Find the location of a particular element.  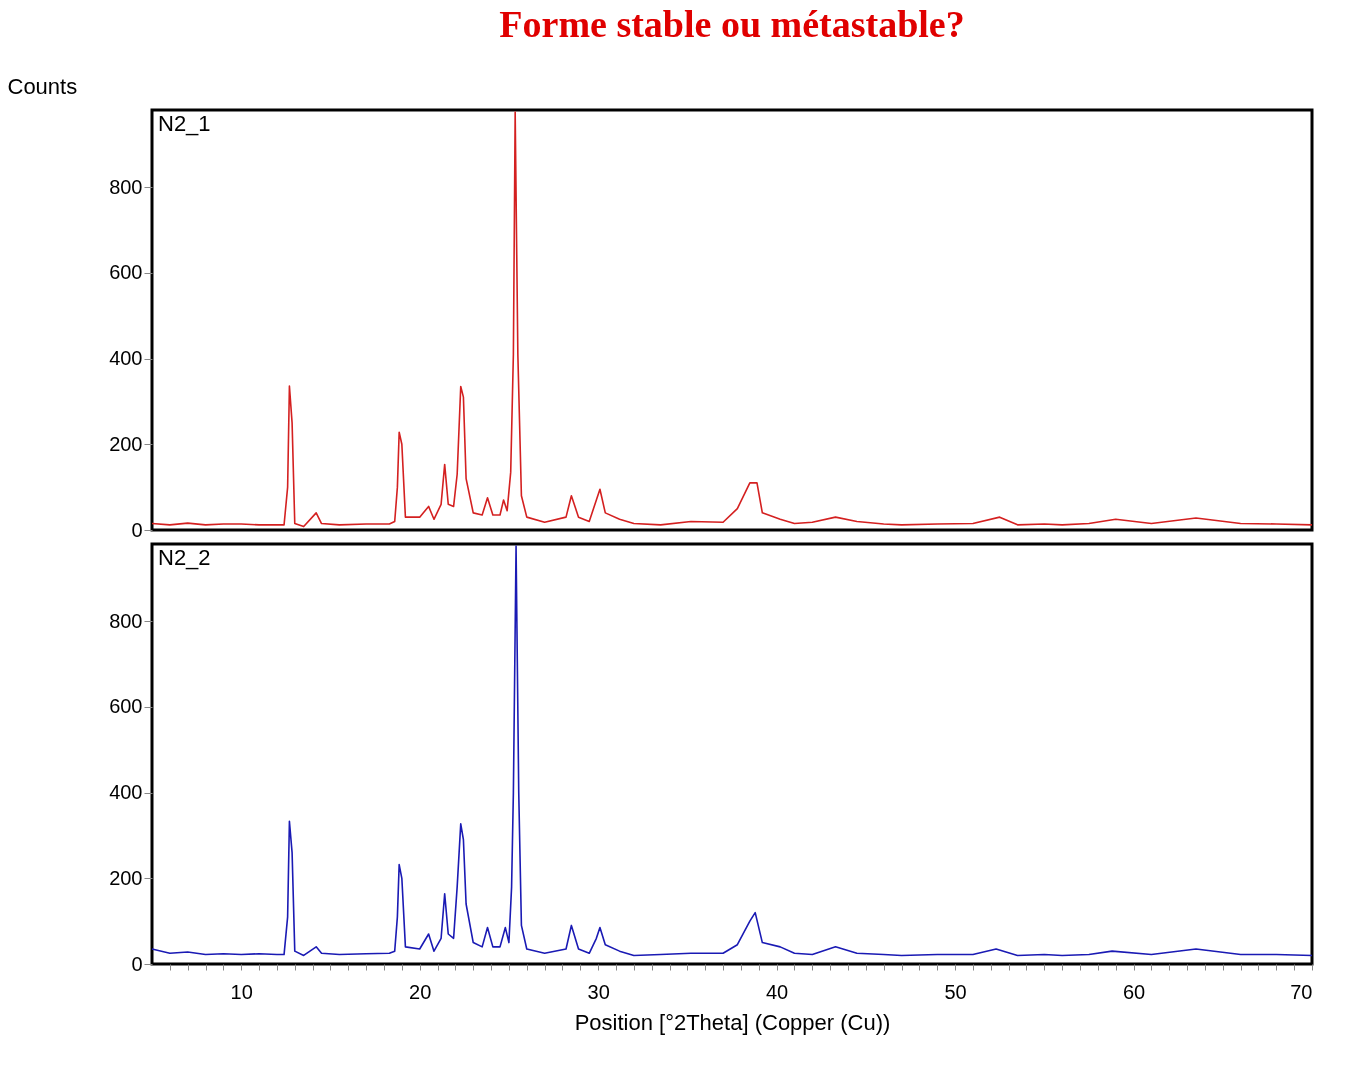

x-tick-label: 50 is located at coordinates (955, 991).